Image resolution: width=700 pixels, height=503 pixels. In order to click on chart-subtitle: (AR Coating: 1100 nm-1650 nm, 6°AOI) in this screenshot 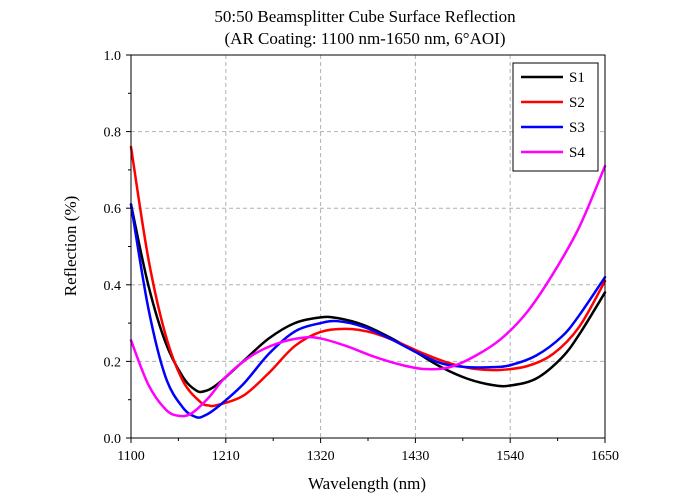, I will do `click(365, 38)`.